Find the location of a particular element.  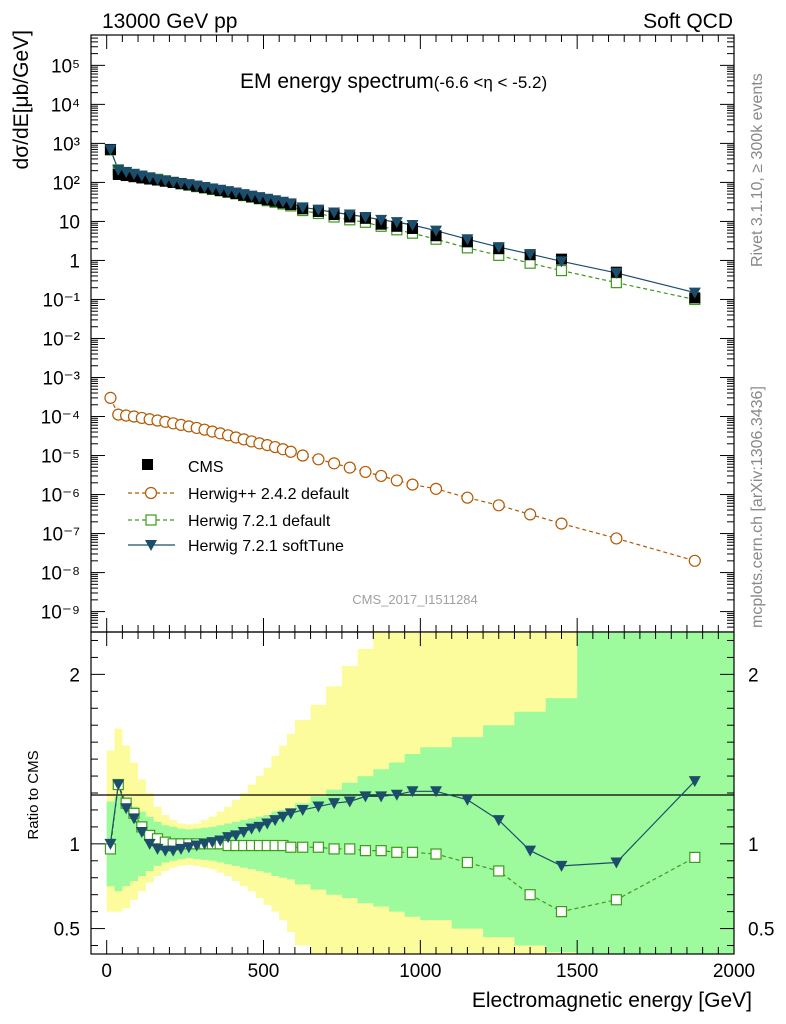

x-tick-label: 2000 is located at coordinates (734, 971).